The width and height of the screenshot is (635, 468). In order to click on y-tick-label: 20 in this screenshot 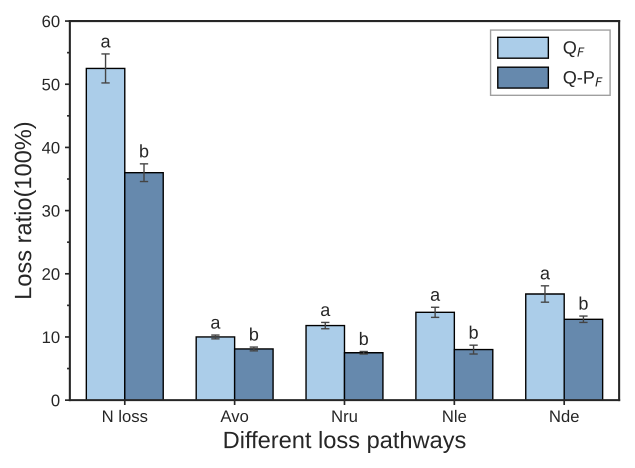, I will do `click(51, 274)`.